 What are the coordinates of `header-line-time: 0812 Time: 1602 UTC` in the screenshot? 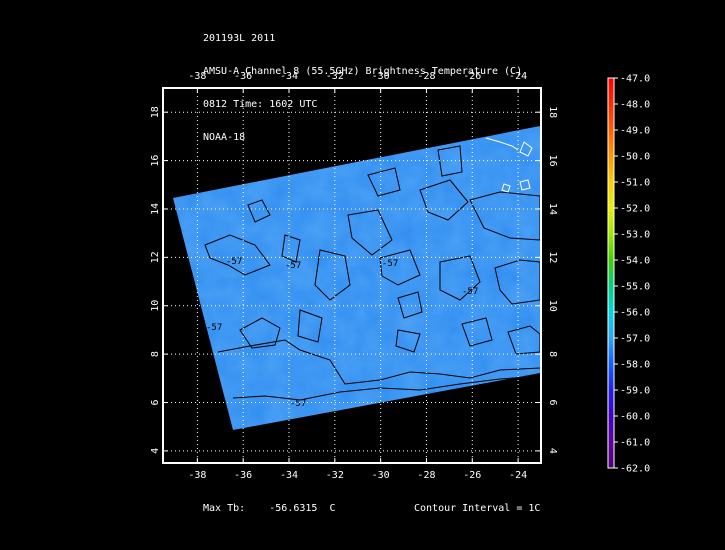 It's located at (260, 104).